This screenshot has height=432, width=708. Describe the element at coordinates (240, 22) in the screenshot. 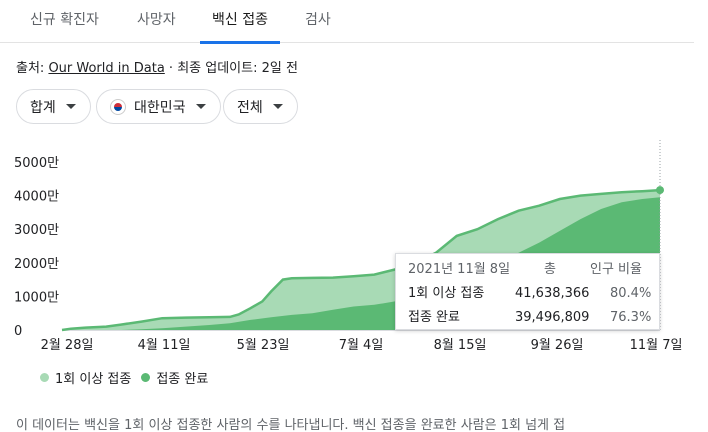

I see `tab-vaccination: 백신 접종` at that location.